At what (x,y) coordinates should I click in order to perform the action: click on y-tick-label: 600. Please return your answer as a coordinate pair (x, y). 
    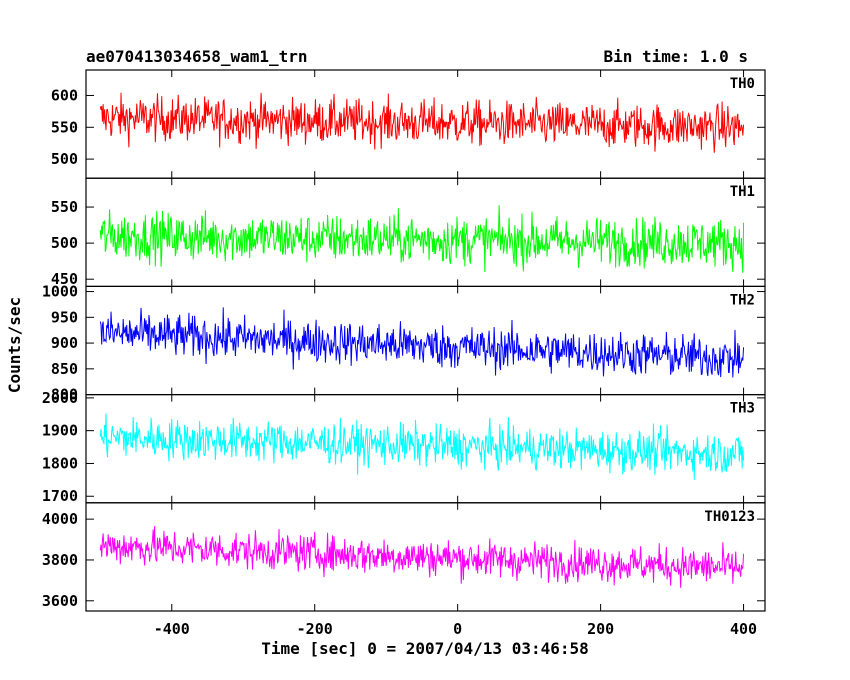
    Looking at the image, I should click on (64, 95).